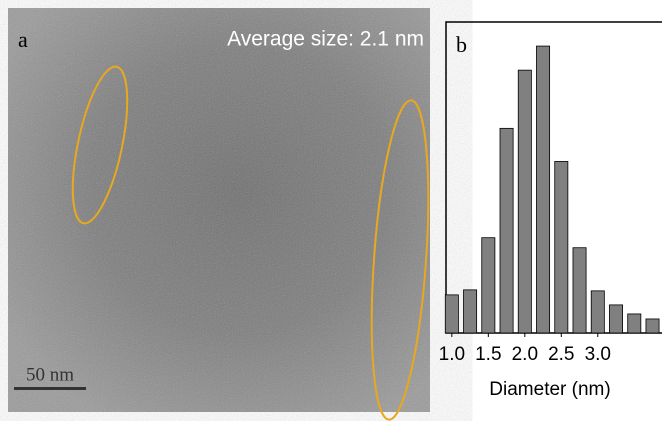 The height and width of the screenshot is (421, 662). I want to click on caption: Average size: 2.1 nm, so click(325, 39).